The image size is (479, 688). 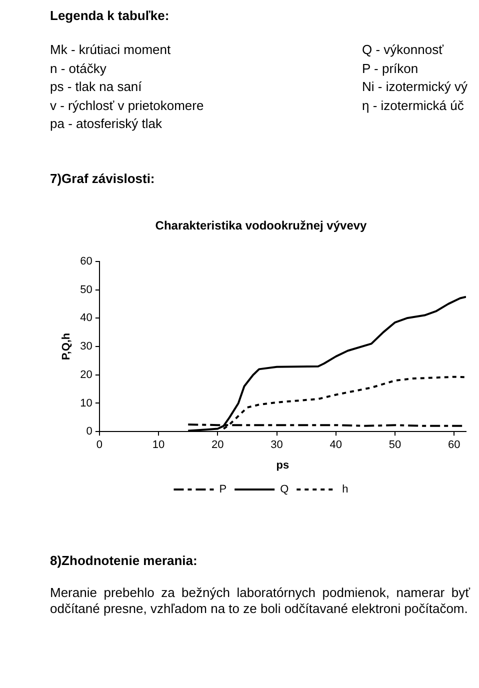 What do you see at coordinates (395, 445) in the screenshot?
I see `x-tick-label: 50` at bounding box center [395, 445].